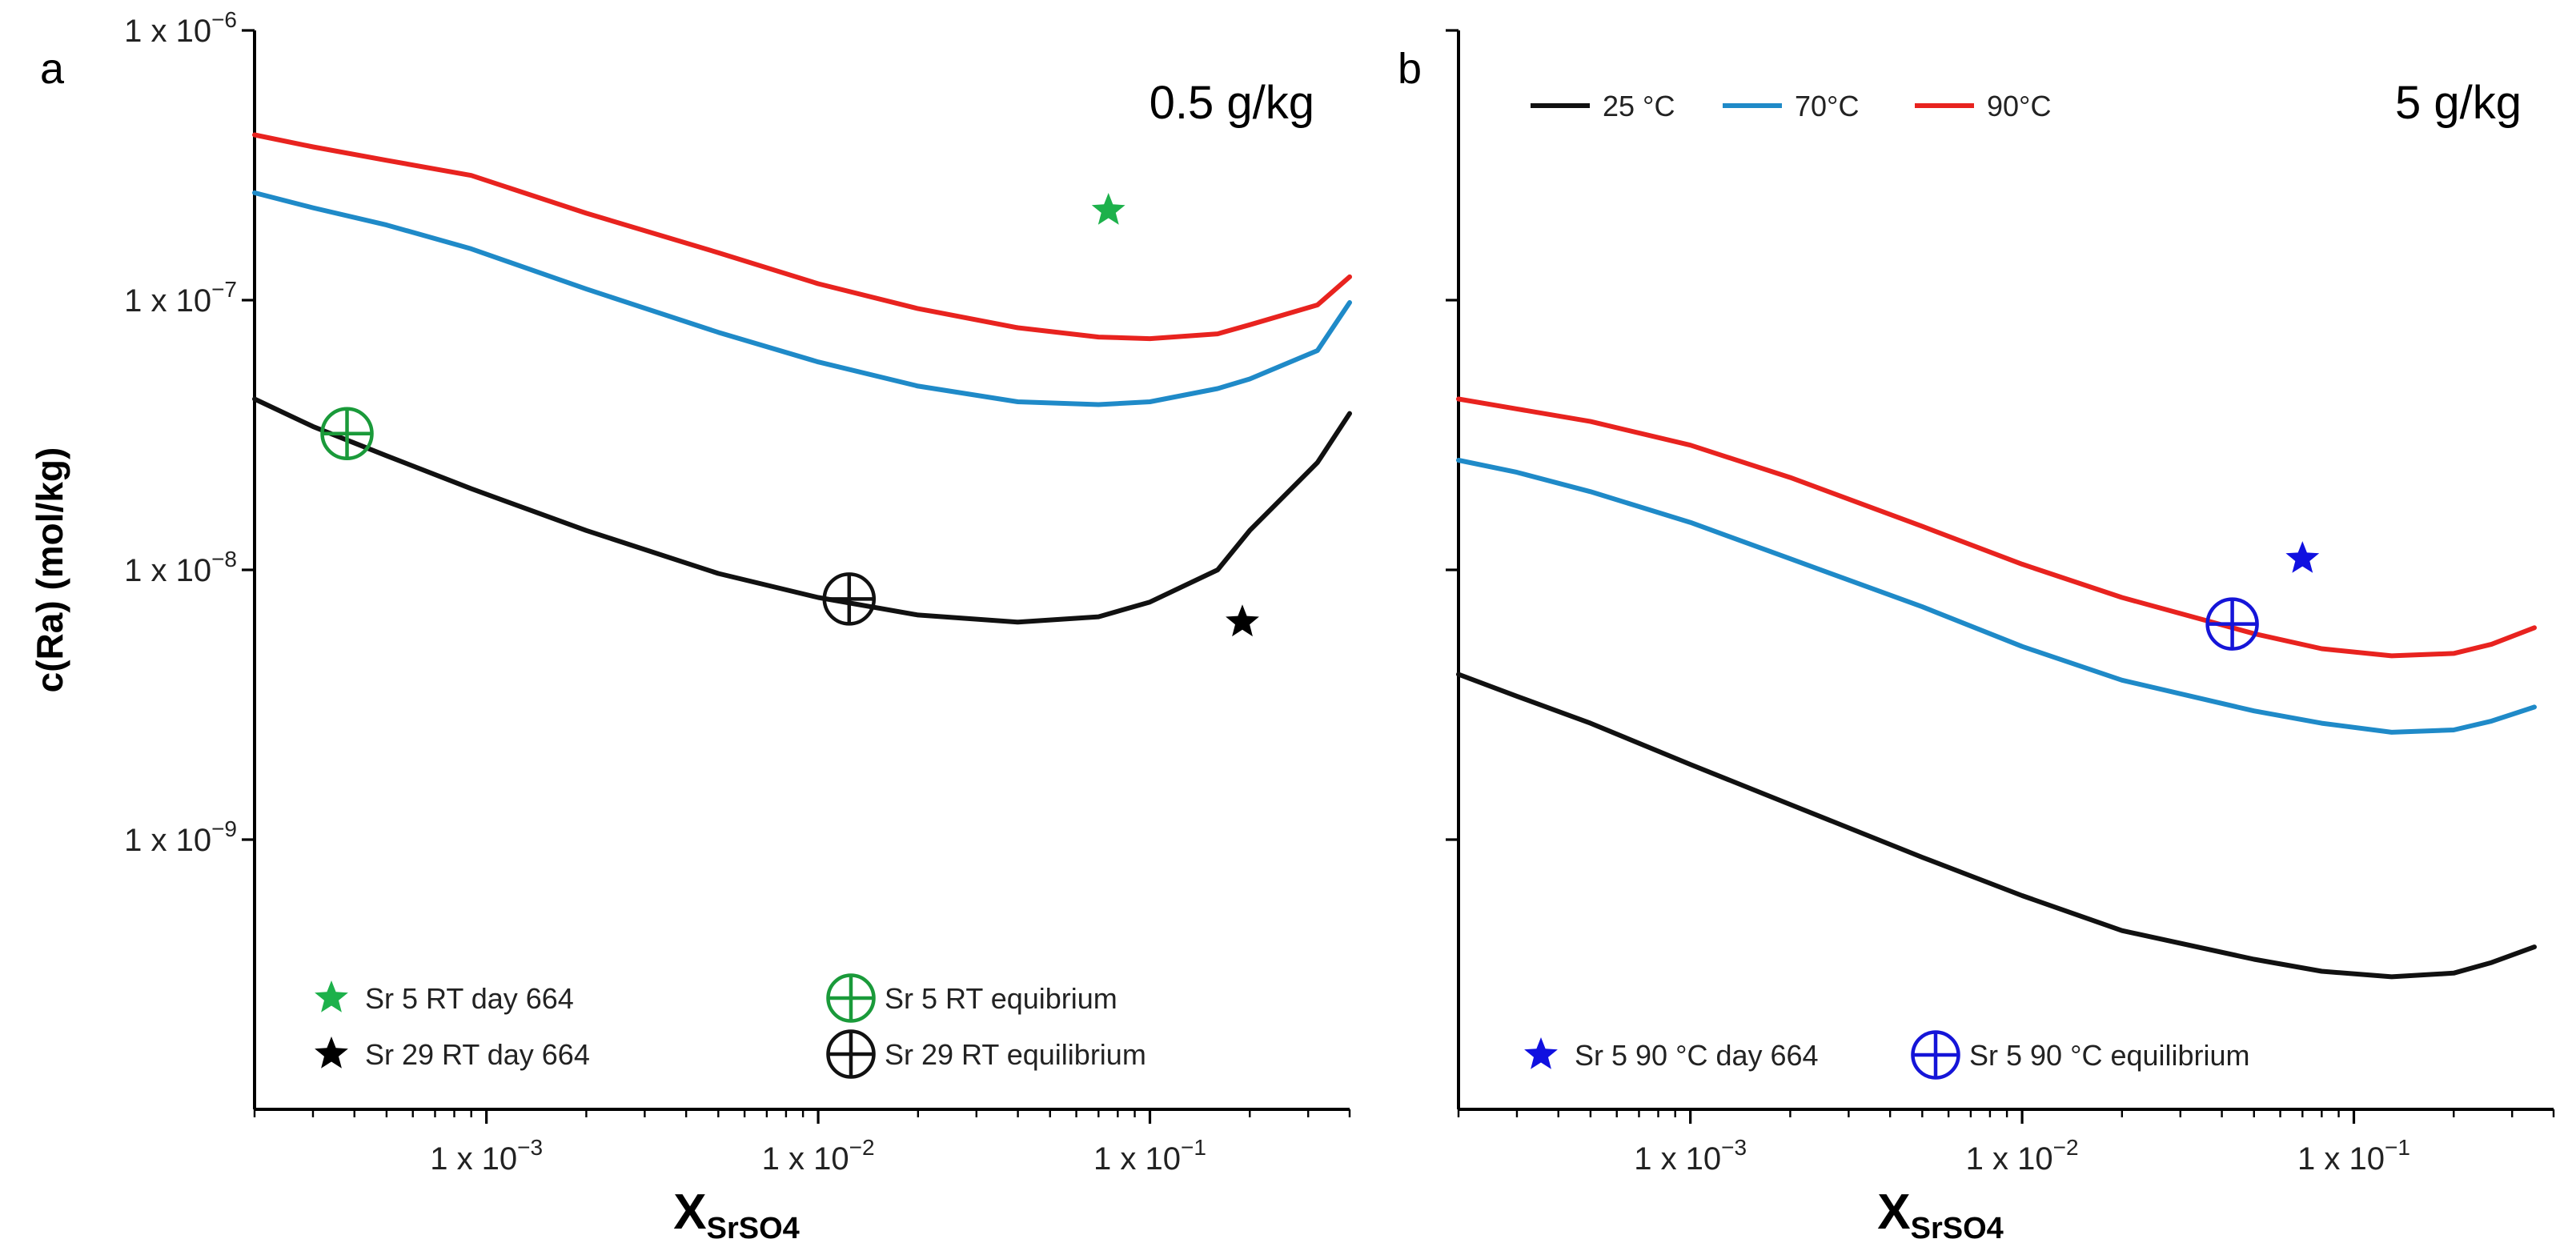  Describe the element at coordinates (1639, 106) in the screenshot. I see `legend-label: 25 °C` at that location.